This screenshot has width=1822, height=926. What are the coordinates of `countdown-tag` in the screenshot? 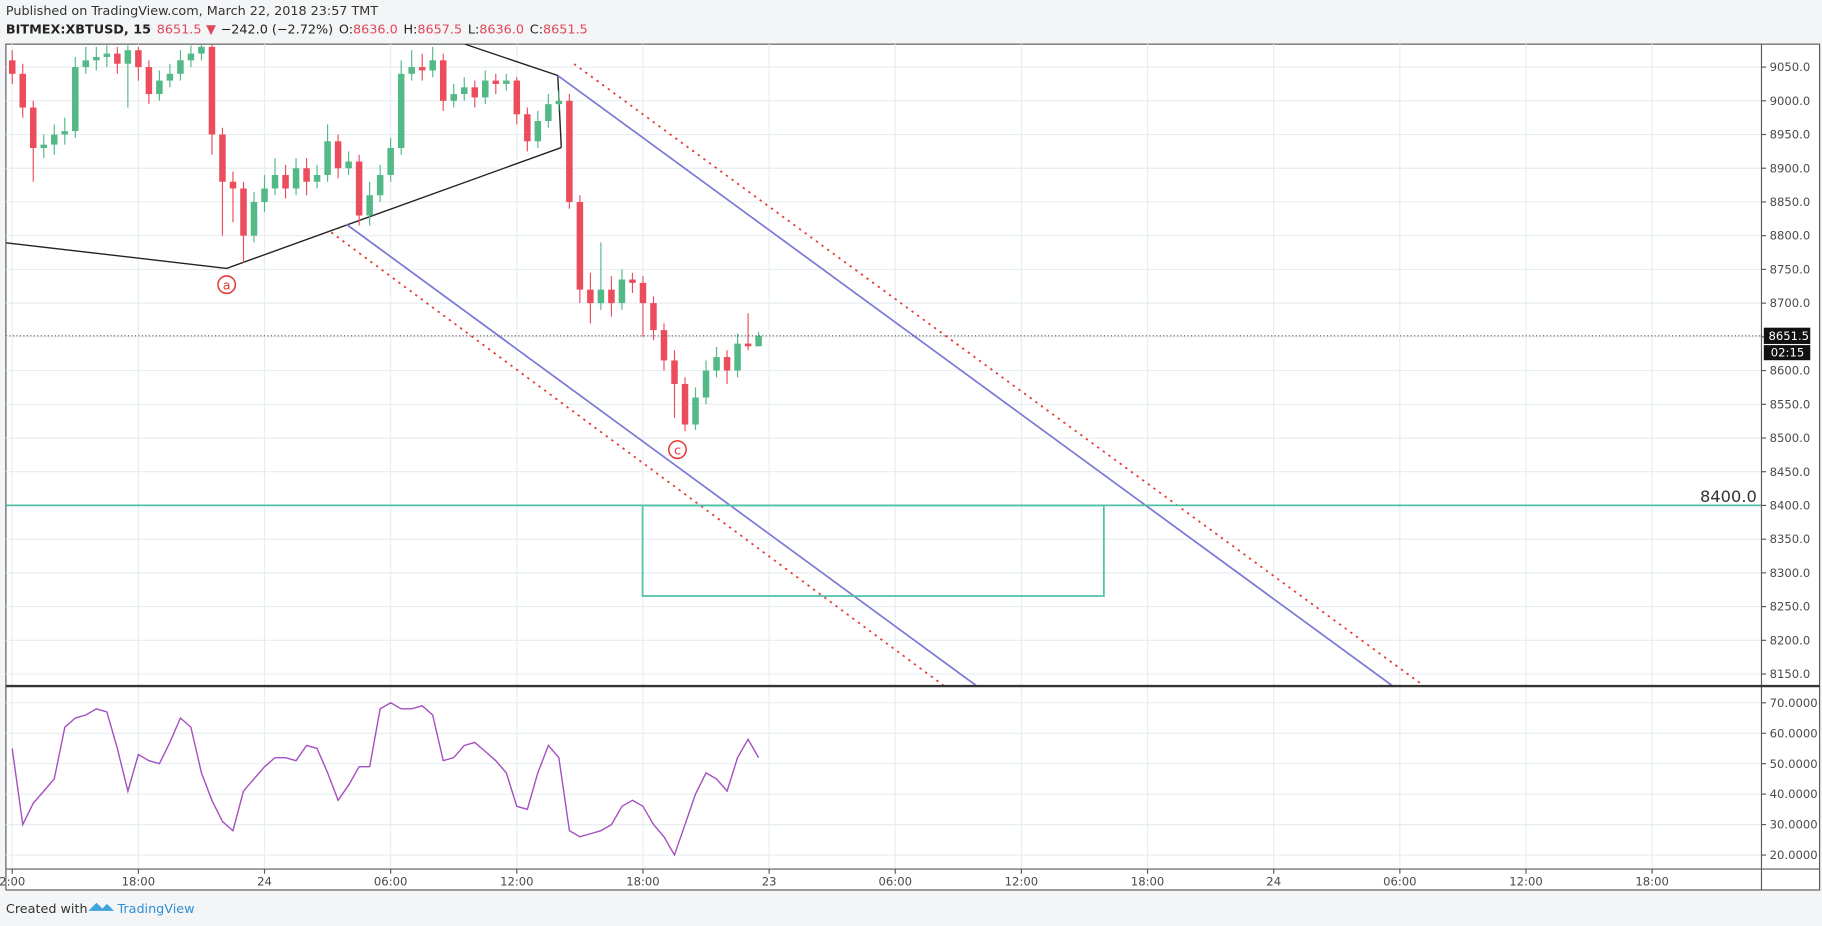 It's located at (1787, 353).